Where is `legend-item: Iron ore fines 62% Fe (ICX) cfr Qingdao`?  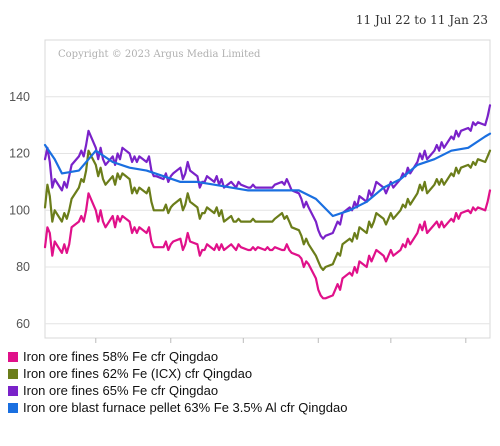 legend-item: Iron ore fines 62% Fe (ICX) cfr Qingdao is located at coordinates (177, 373).